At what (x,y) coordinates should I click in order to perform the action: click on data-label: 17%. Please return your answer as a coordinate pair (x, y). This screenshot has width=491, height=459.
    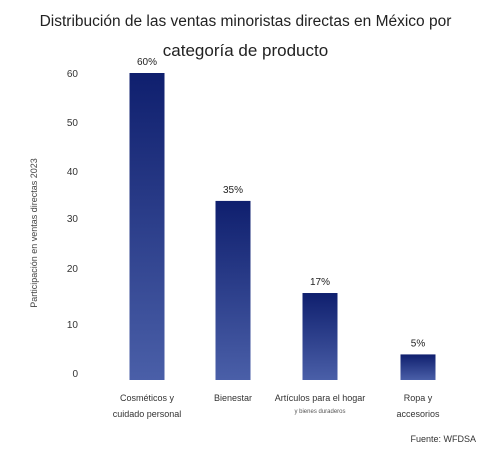
    Looking at the image, I should click on (320, 282).